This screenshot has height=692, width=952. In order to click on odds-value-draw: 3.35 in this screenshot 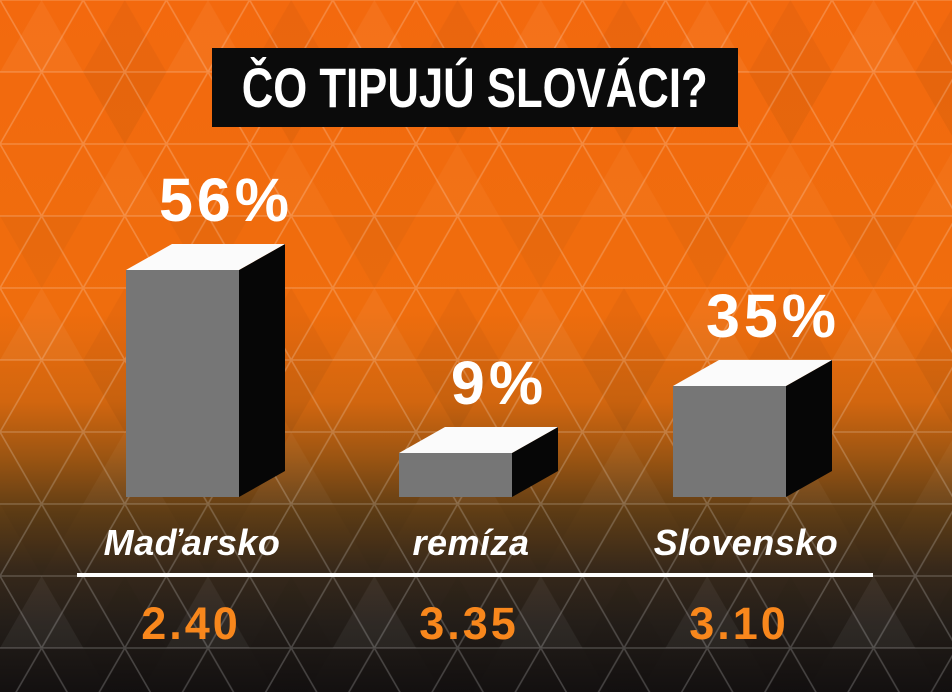, I will do `click(469, 623)`.